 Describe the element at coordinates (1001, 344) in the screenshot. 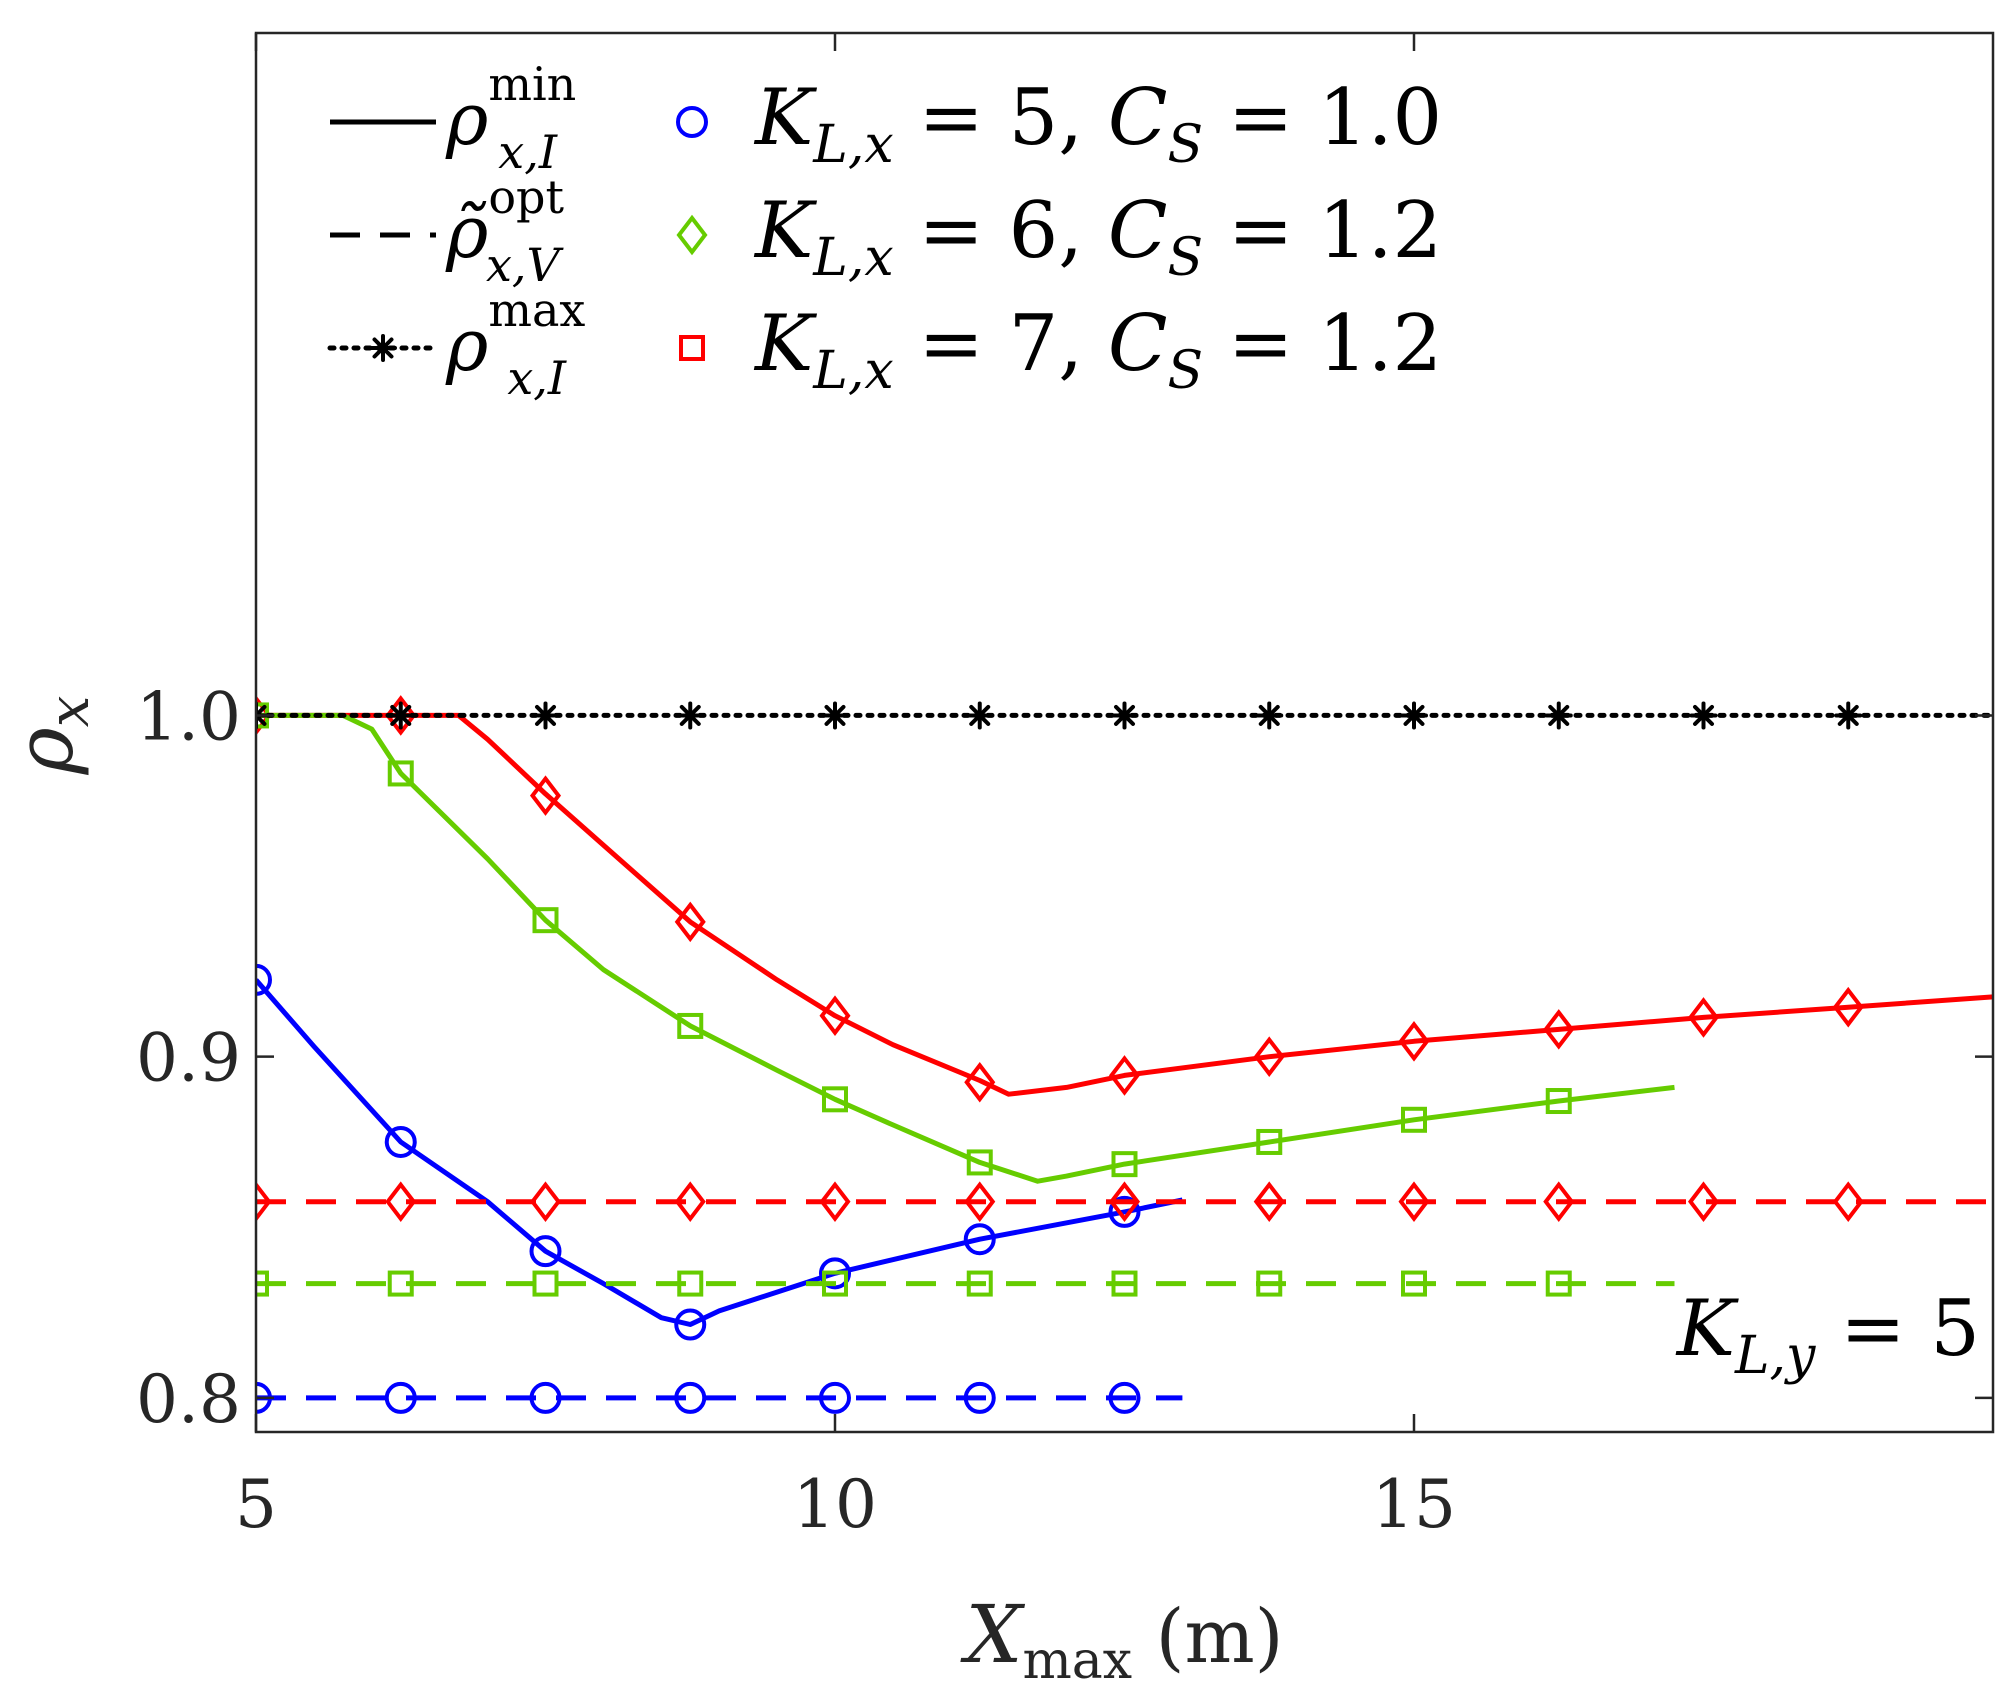

I see `k-rhs: = 7,` at that location.